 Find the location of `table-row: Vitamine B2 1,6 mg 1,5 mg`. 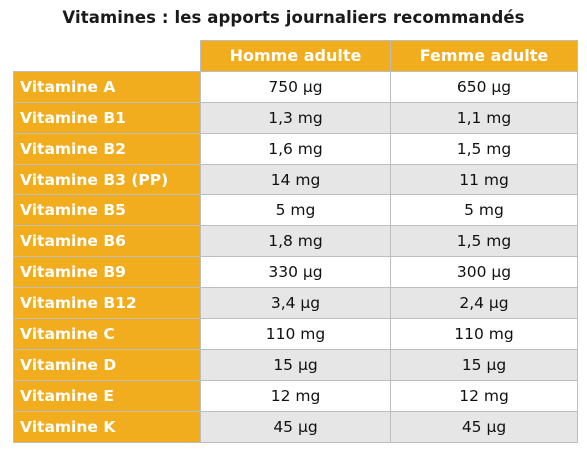

table-row: Vitamine B2 1,6 mg 1,5 mg is located at coordinates (295, 148).